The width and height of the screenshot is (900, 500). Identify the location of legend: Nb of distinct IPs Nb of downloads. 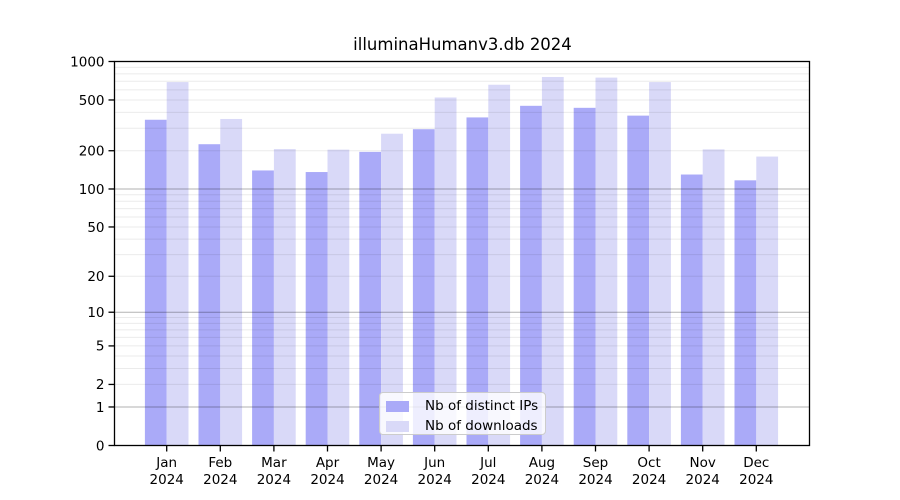
(462, 413).